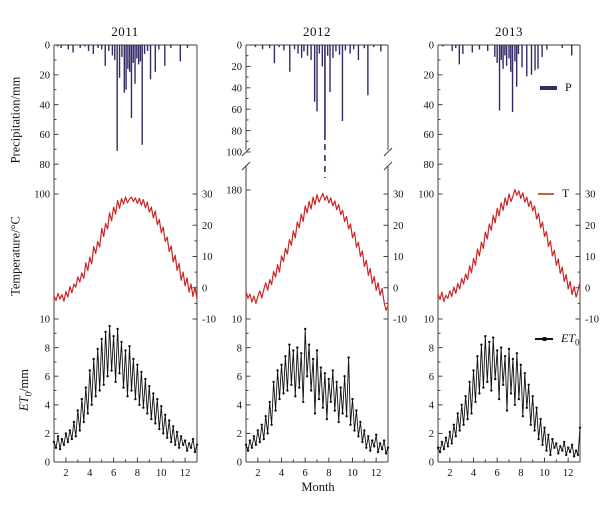  What do you see at coordinates (509, 246) in the screenshot?
I see `temp-line-2013` at bounding box center [509, 246].